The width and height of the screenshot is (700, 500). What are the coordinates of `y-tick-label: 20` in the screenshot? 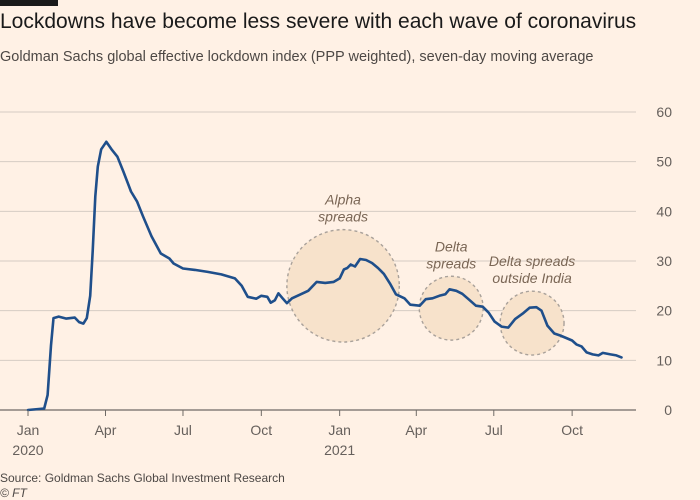 It's located at (664, 311).